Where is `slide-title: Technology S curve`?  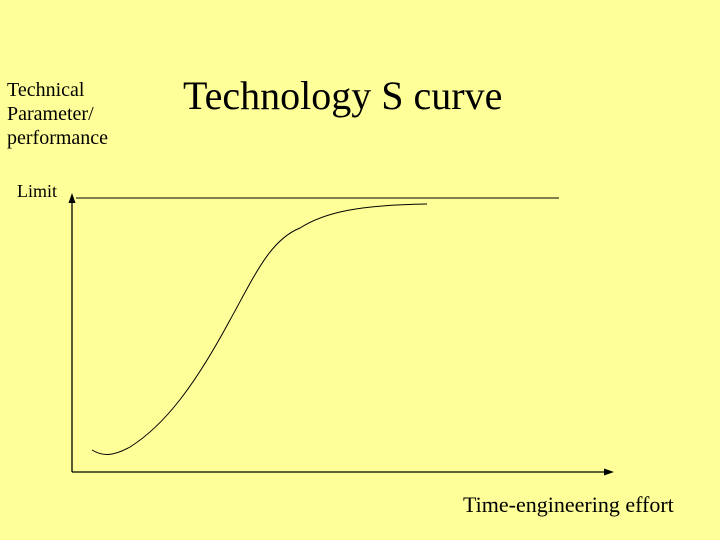
slide-title: Technology S curve is located at coordinates (343, 95).